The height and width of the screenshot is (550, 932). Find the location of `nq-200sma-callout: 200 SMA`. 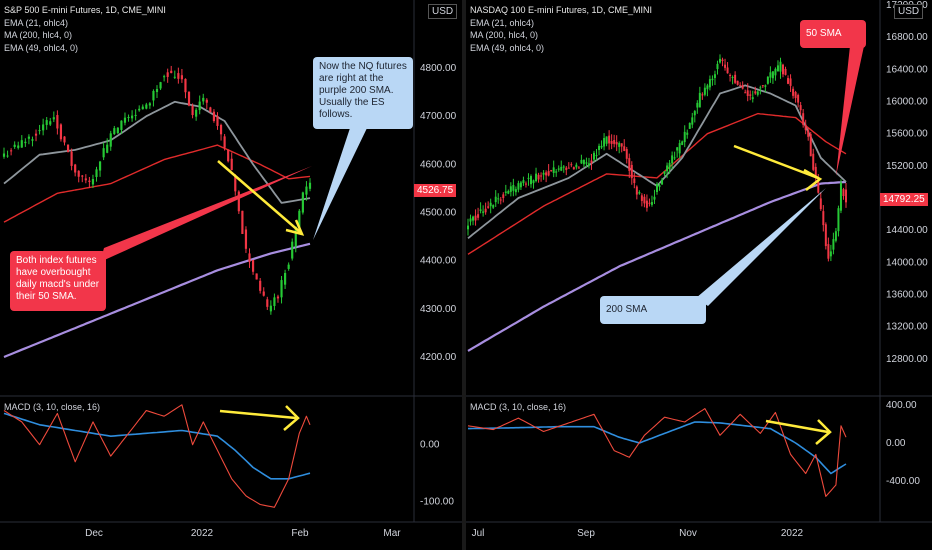

nq-200sma-callout: 200 SMA is located at coordinates (653, 310).